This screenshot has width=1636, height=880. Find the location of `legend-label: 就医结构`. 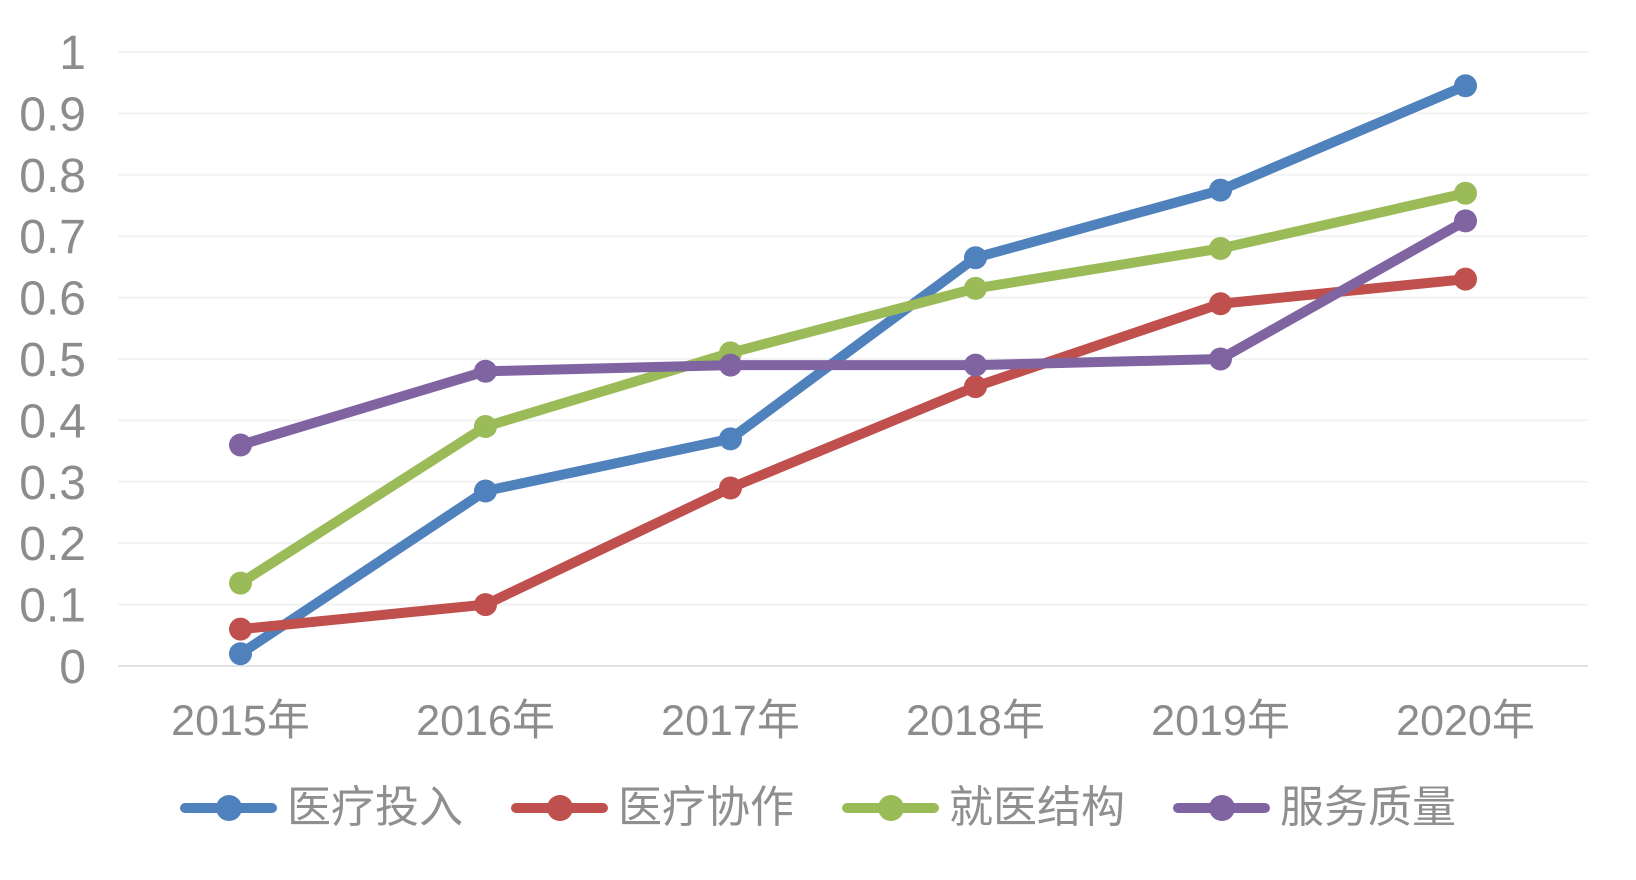

legend-label: 就医结构 is located at coordinates (1037, 807).